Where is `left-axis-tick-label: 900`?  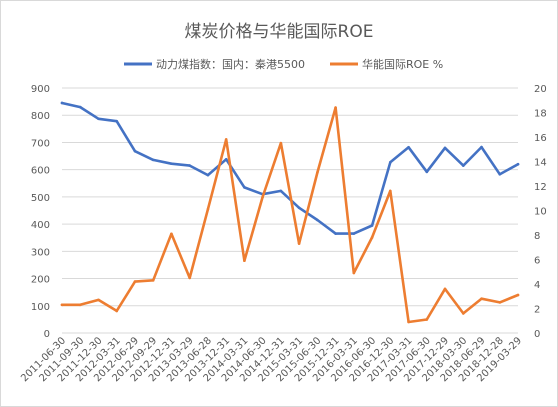
left-axis-tick-label: 900 is located at coordinates (40, 89).